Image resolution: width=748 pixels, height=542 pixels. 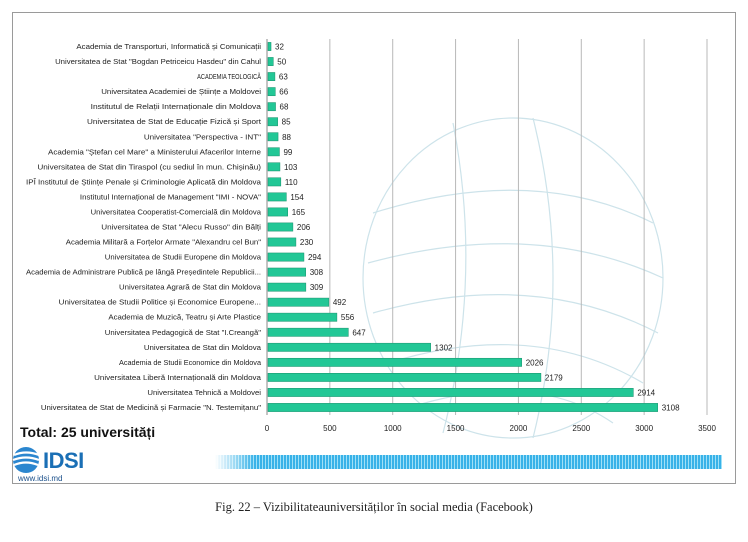 What do you see at coordinates (229, 76) in the screenshot?
I see `category-label: ACADEMIA TEOLOGICĂ` at bounding box center [229, 76].